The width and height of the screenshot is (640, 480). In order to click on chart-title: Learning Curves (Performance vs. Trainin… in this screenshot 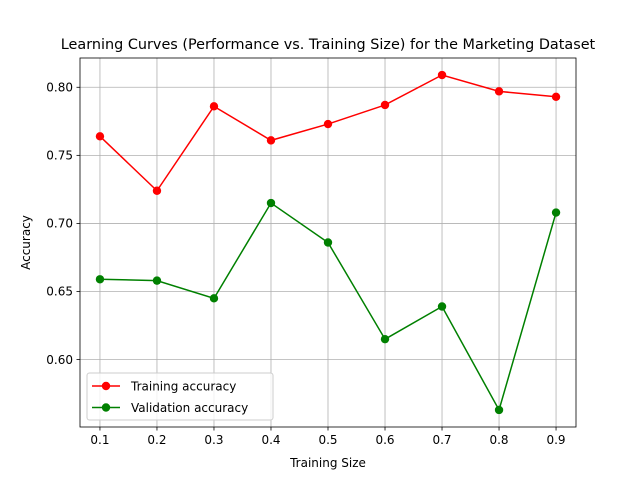, I will do `click(328, 45)`.